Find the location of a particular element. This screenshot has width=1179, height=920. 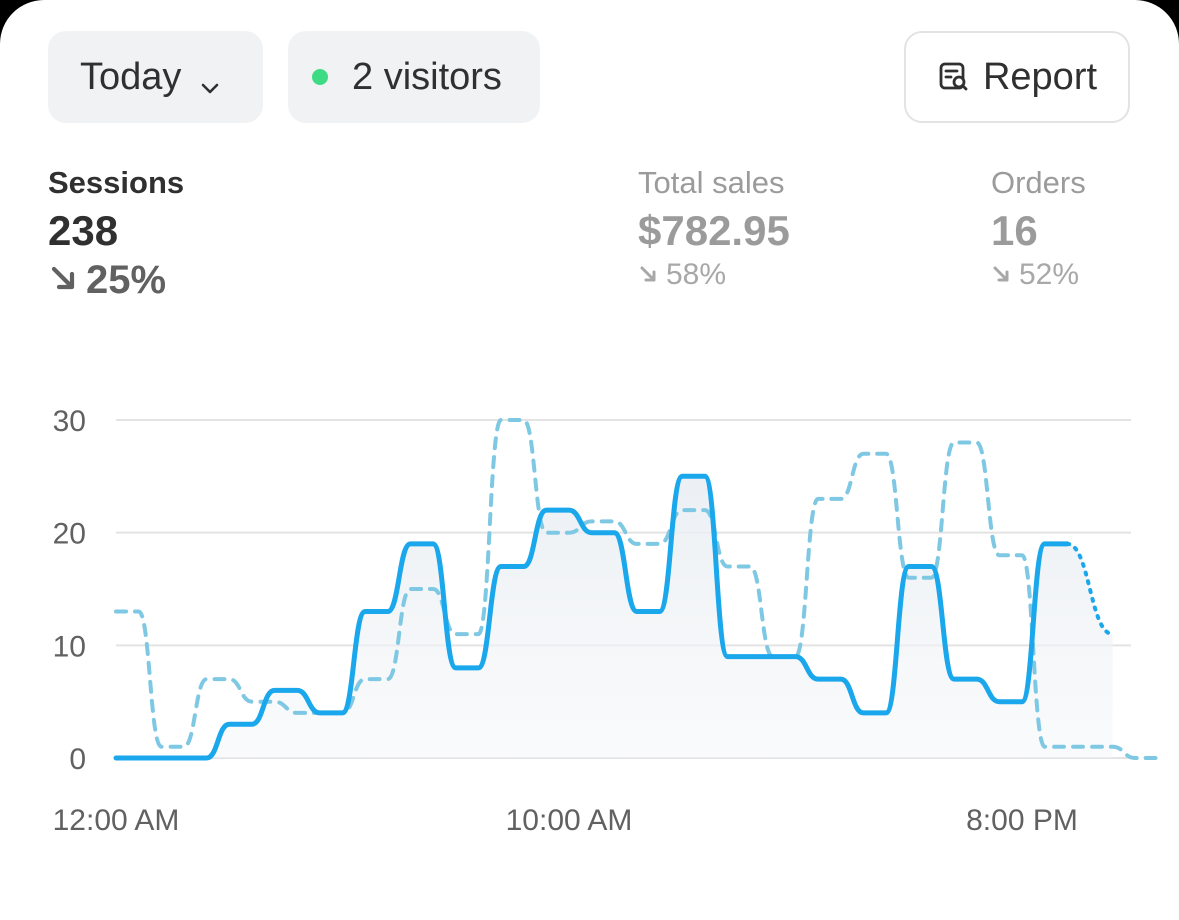

x-tick-label: 10:00 AM is located at coordinates (569, 820).